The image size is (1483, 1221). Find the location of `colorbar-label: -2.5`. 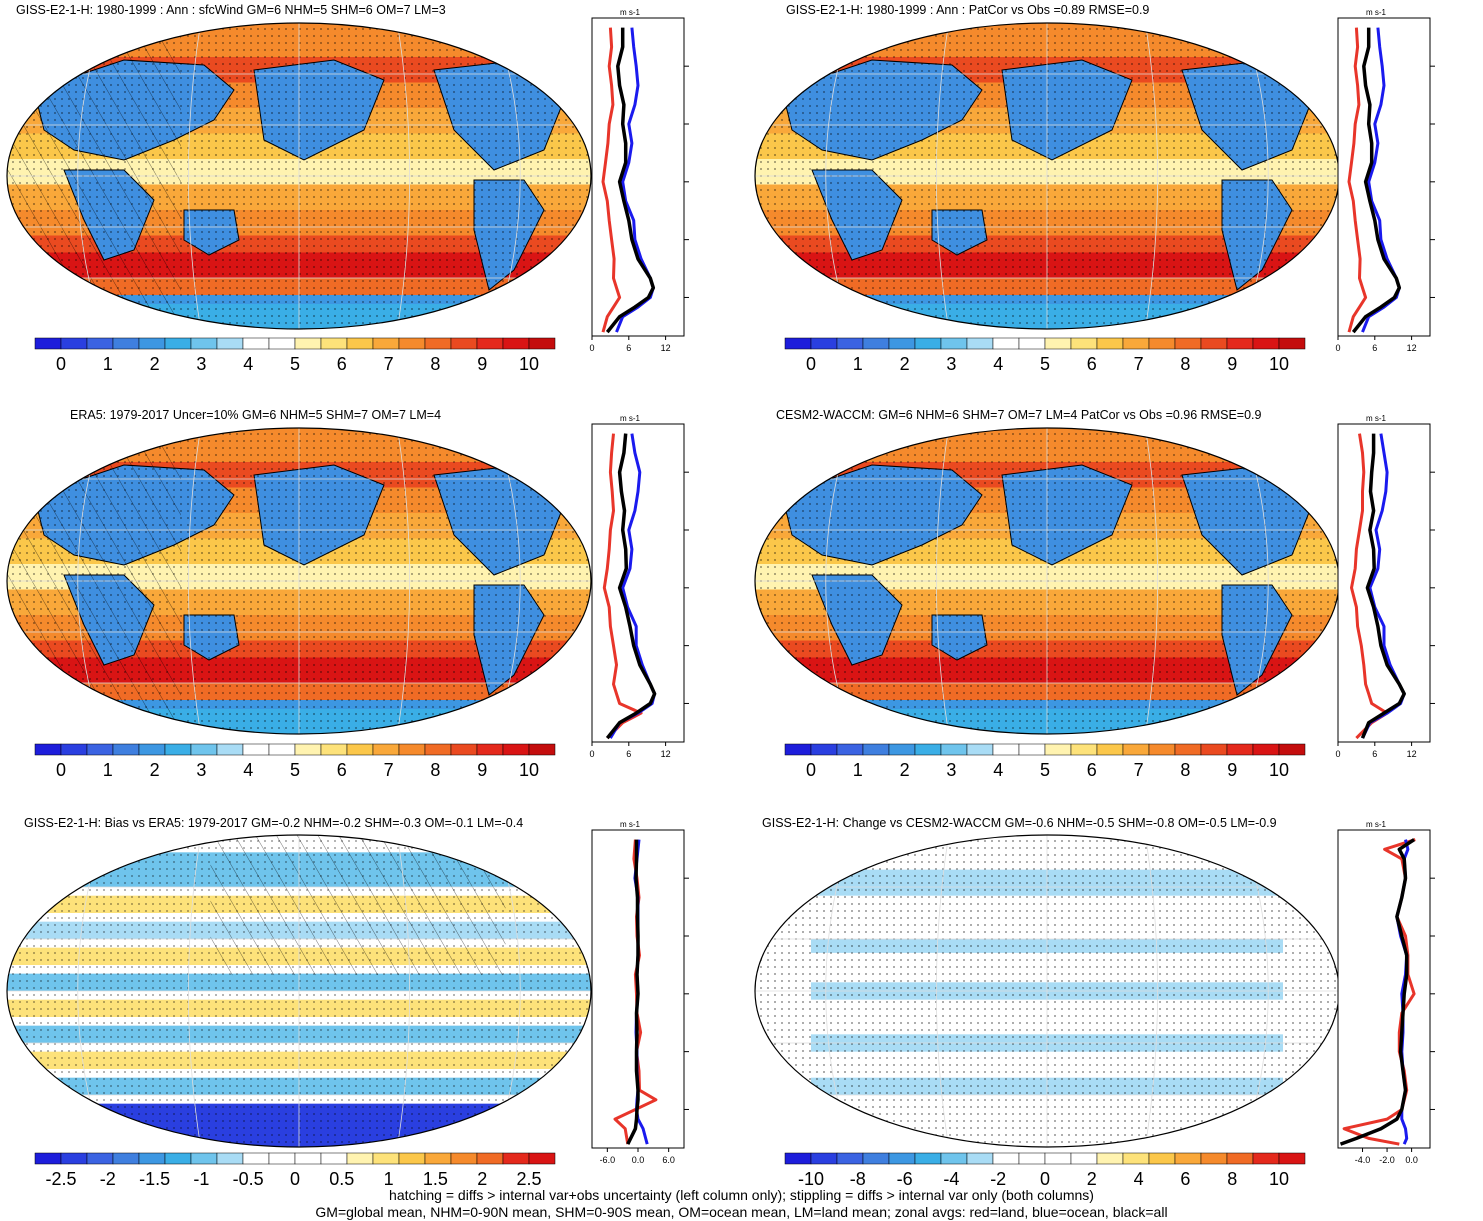

colorbar-label: -2.5 is located at coordinates (60, 1179).